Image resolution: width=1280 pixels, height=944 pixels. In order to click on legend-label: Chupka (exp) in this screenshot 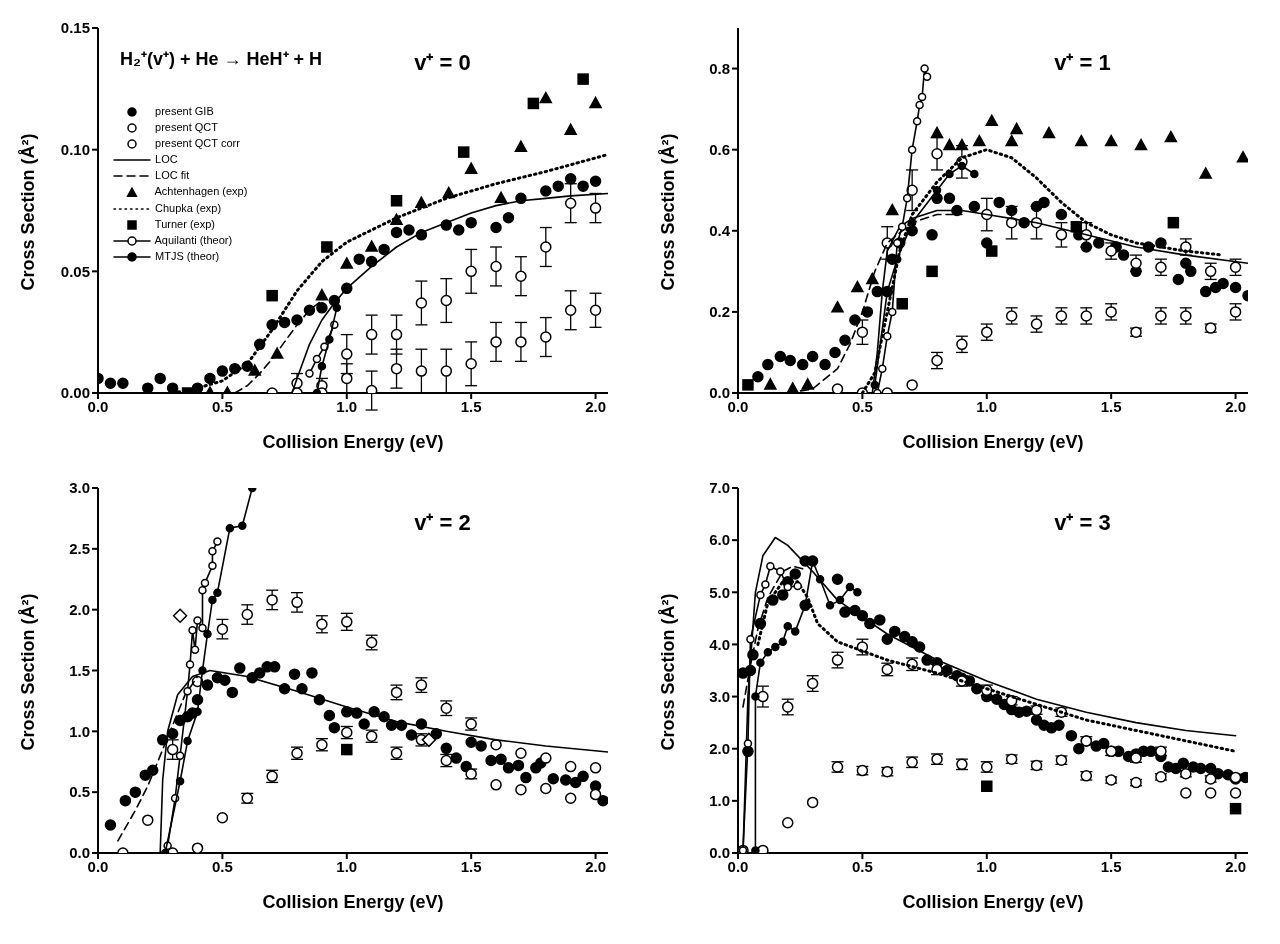, I will do `click(188, 207)`.